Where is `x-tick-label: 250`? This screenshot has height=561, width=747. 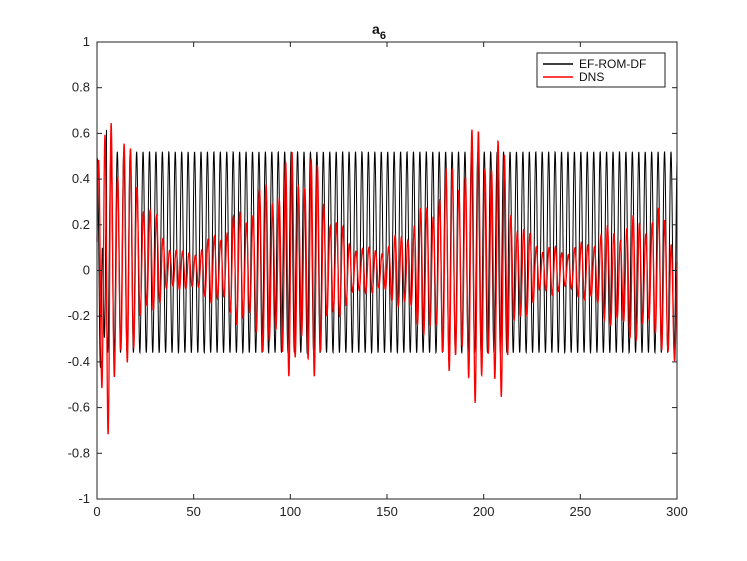
x-tick-label: 250 is located at coordinates (580, 511).